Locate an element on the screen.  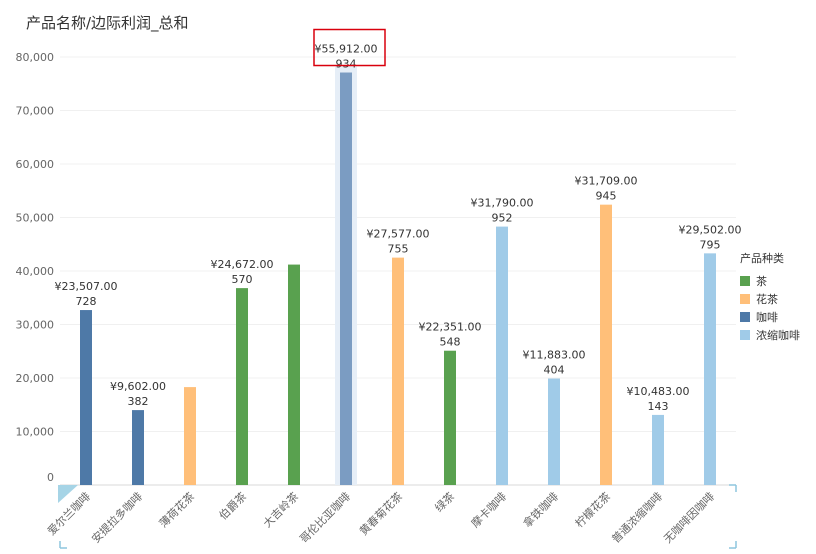
data-label-count: 934 is located at coordinates (346, 64).